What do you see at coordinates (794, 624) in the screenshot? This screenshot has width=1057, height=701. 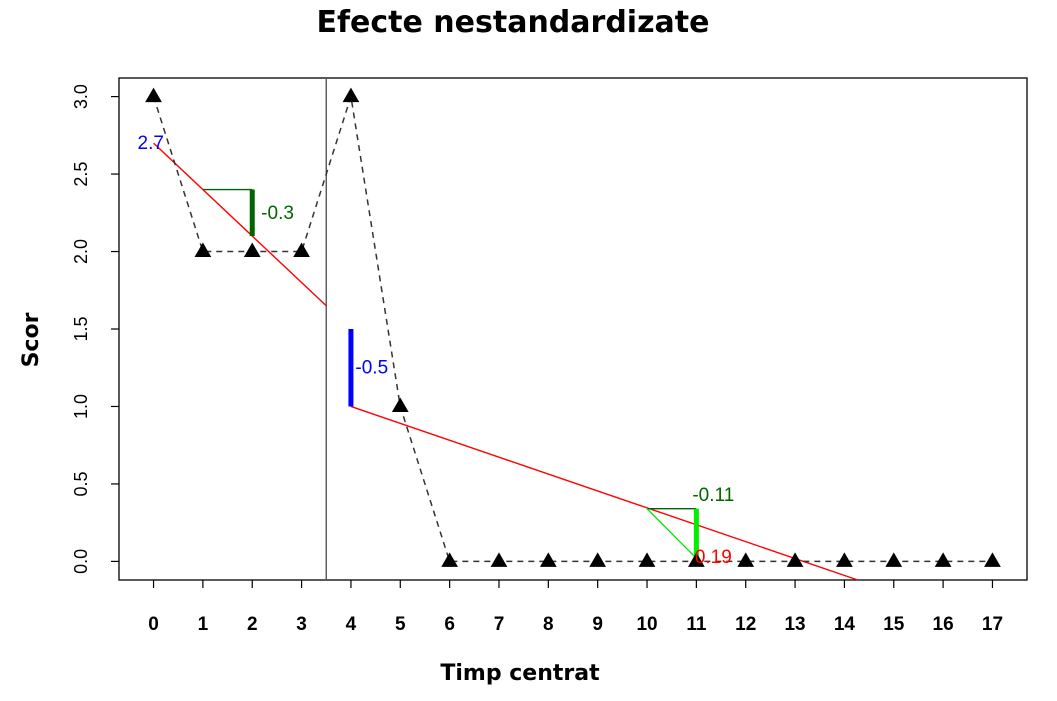 I see `x-tick-label: 13` at bounding box center [794, 624].